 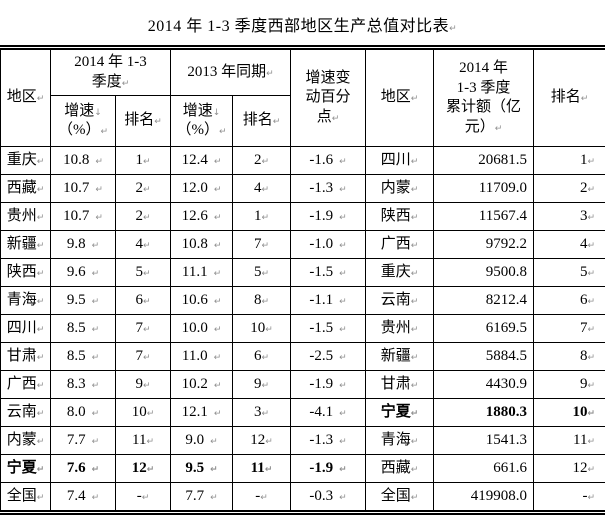 I want to click on cell-region-right: 新疆↵, so click(x=399, y=356).